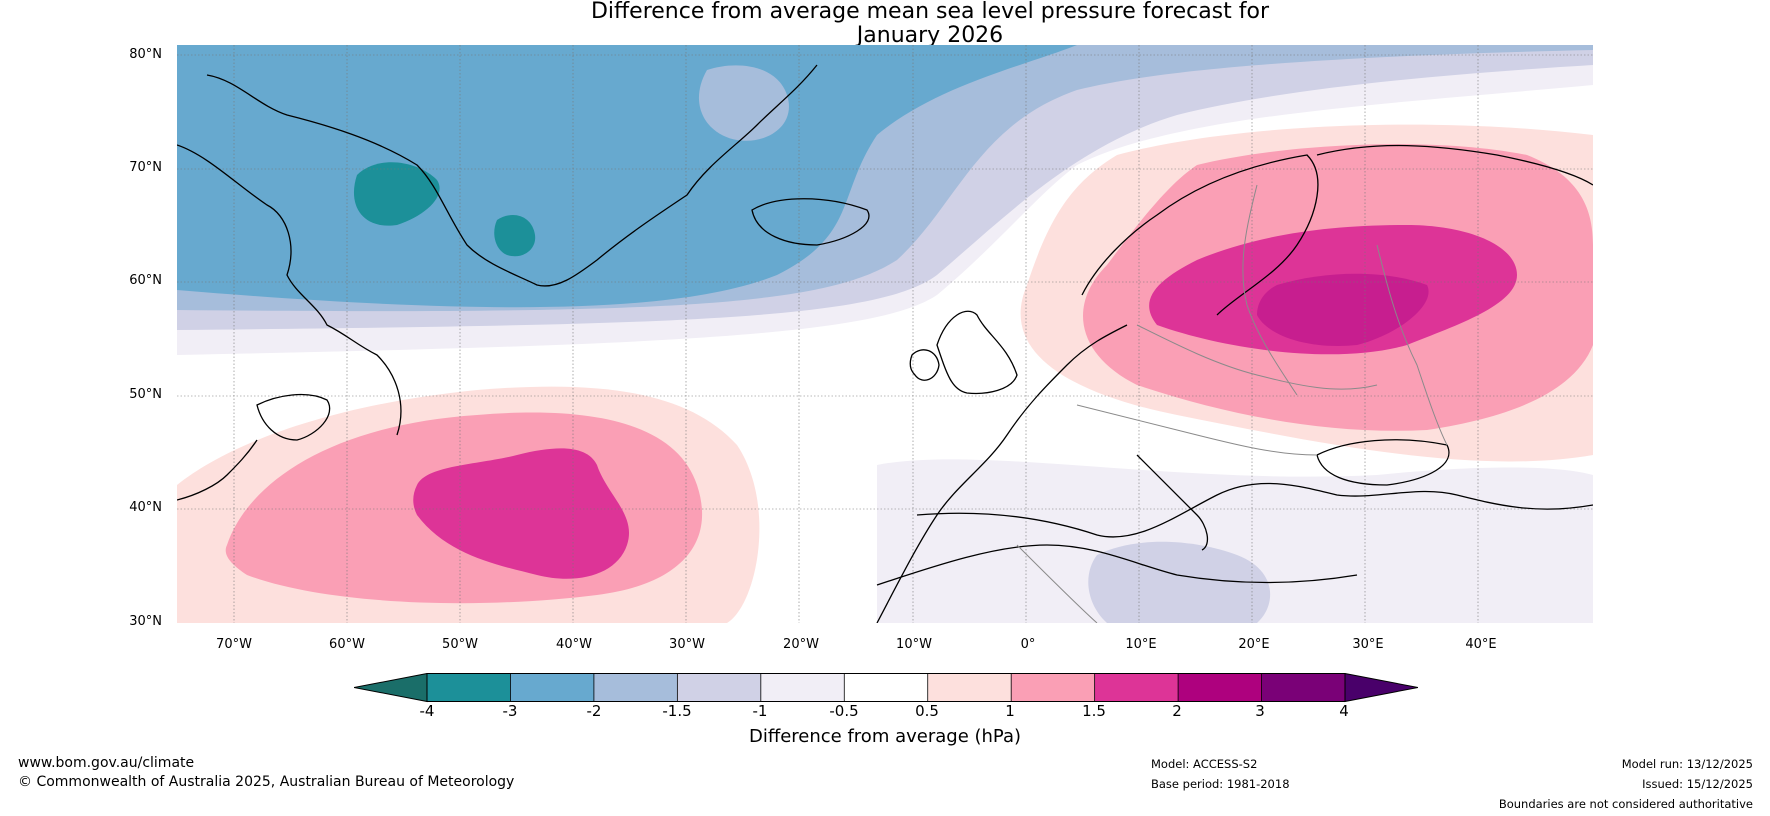 This screenshot has width=1770, height=816. Describe the element at coordinates (521, 513) in the screenshot. I see `anomaly-core-plus-1-5-atlantic` at that location.